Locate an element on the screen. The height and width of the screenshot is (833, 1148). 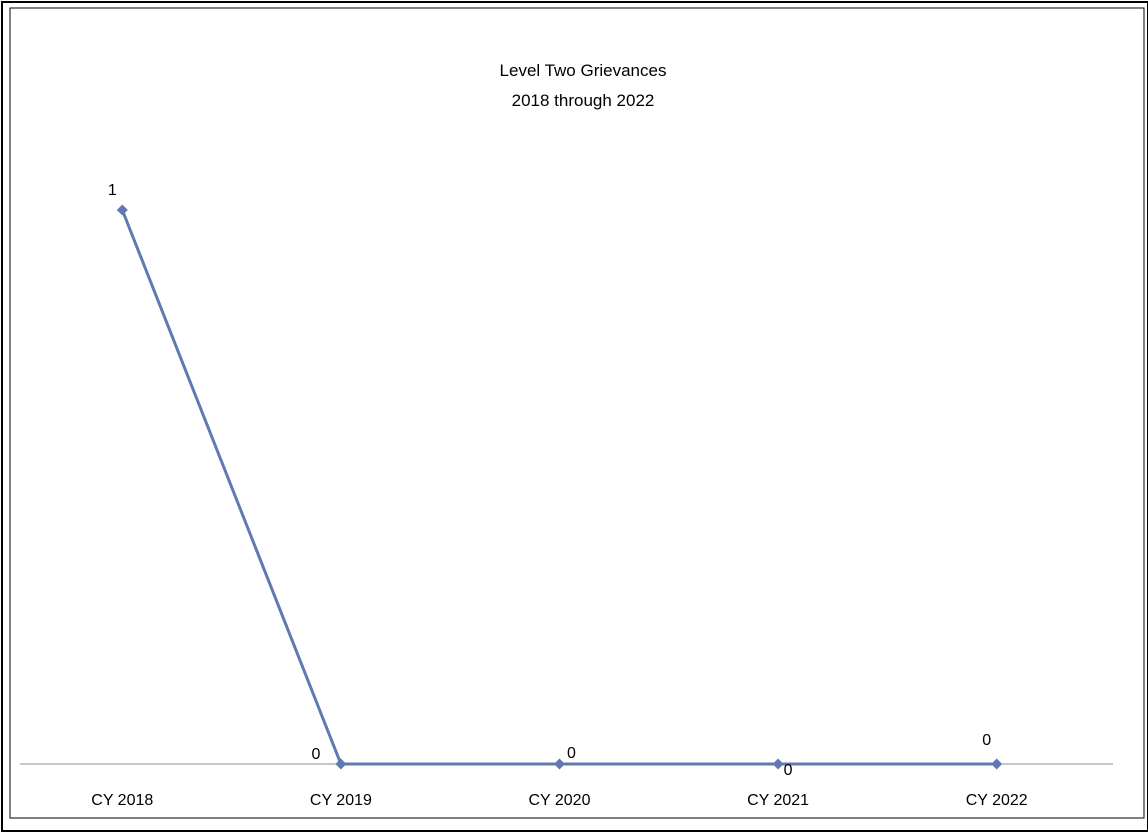
x-tick-label: CY 2020 is located at coordinates (560, 800).